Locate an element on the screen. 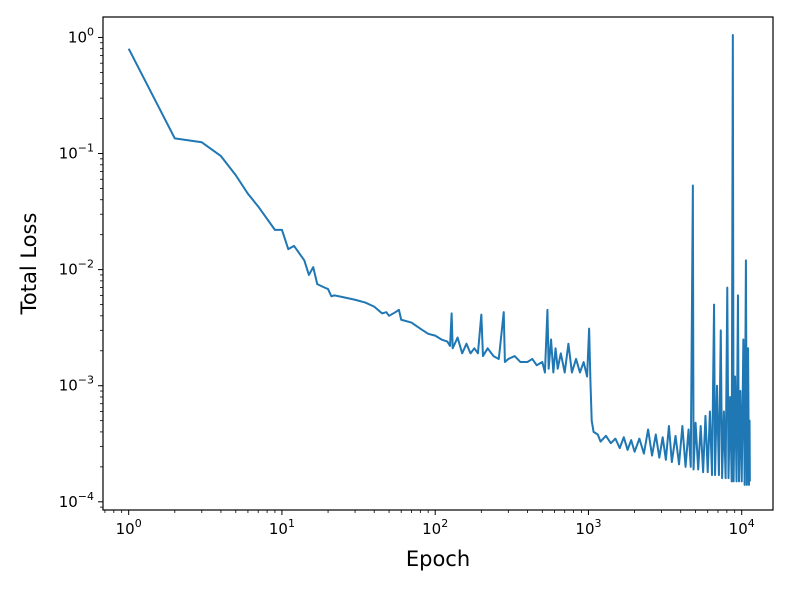 This screenshot has height=594, width=793. y-tick-label: 10⁰ is located at coordinates (81, 35).